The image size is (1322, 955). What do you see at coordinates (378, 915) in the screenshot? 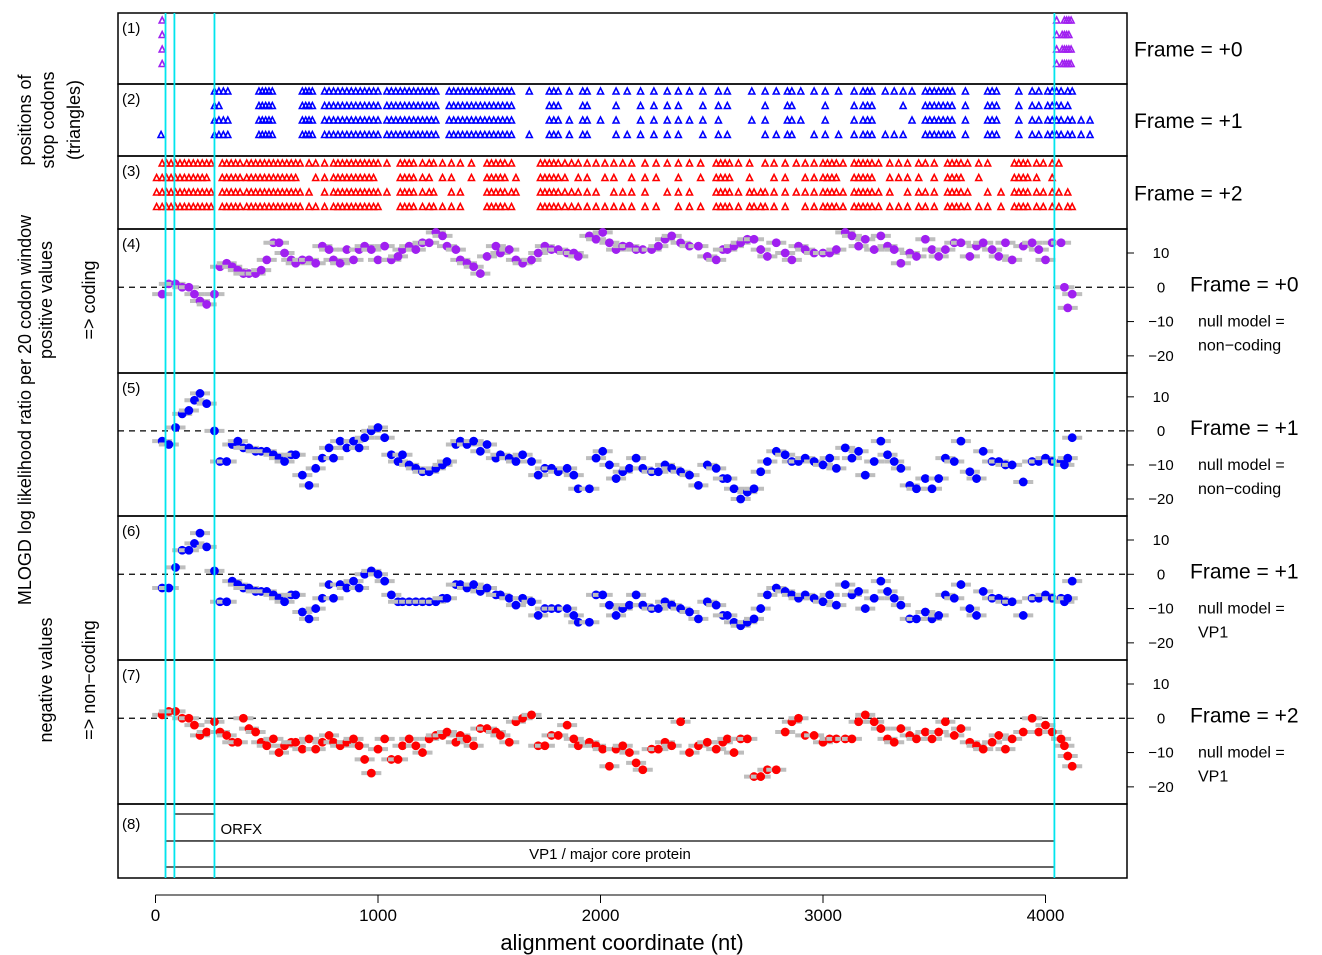
I see `x-tick-label: 1000` at bounding box center [378, 915].